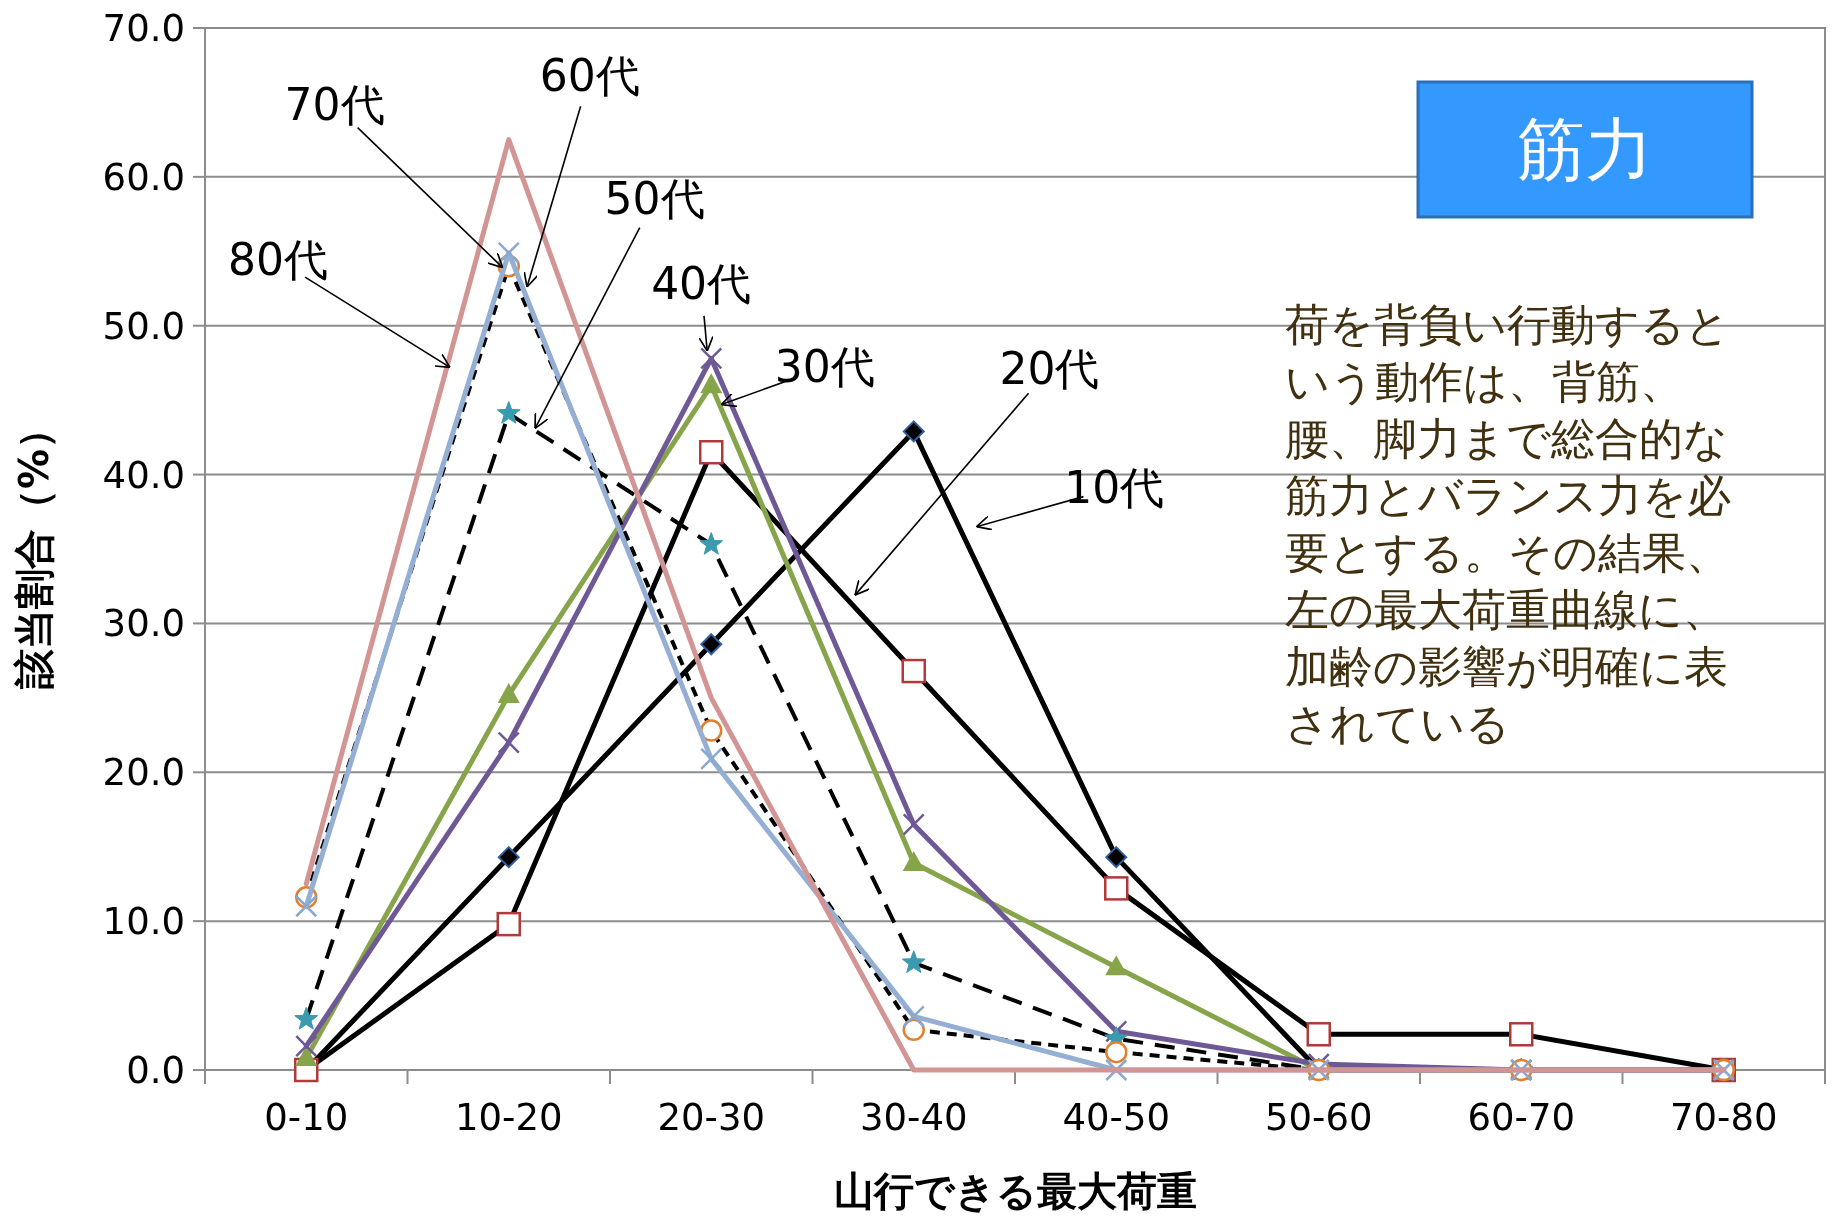 The image size is (1837, 1224). What do you see at coordinates (143, 773) in the screenshot?
I see `y-tick-label: 20.0` at bounding box center [143, 773].